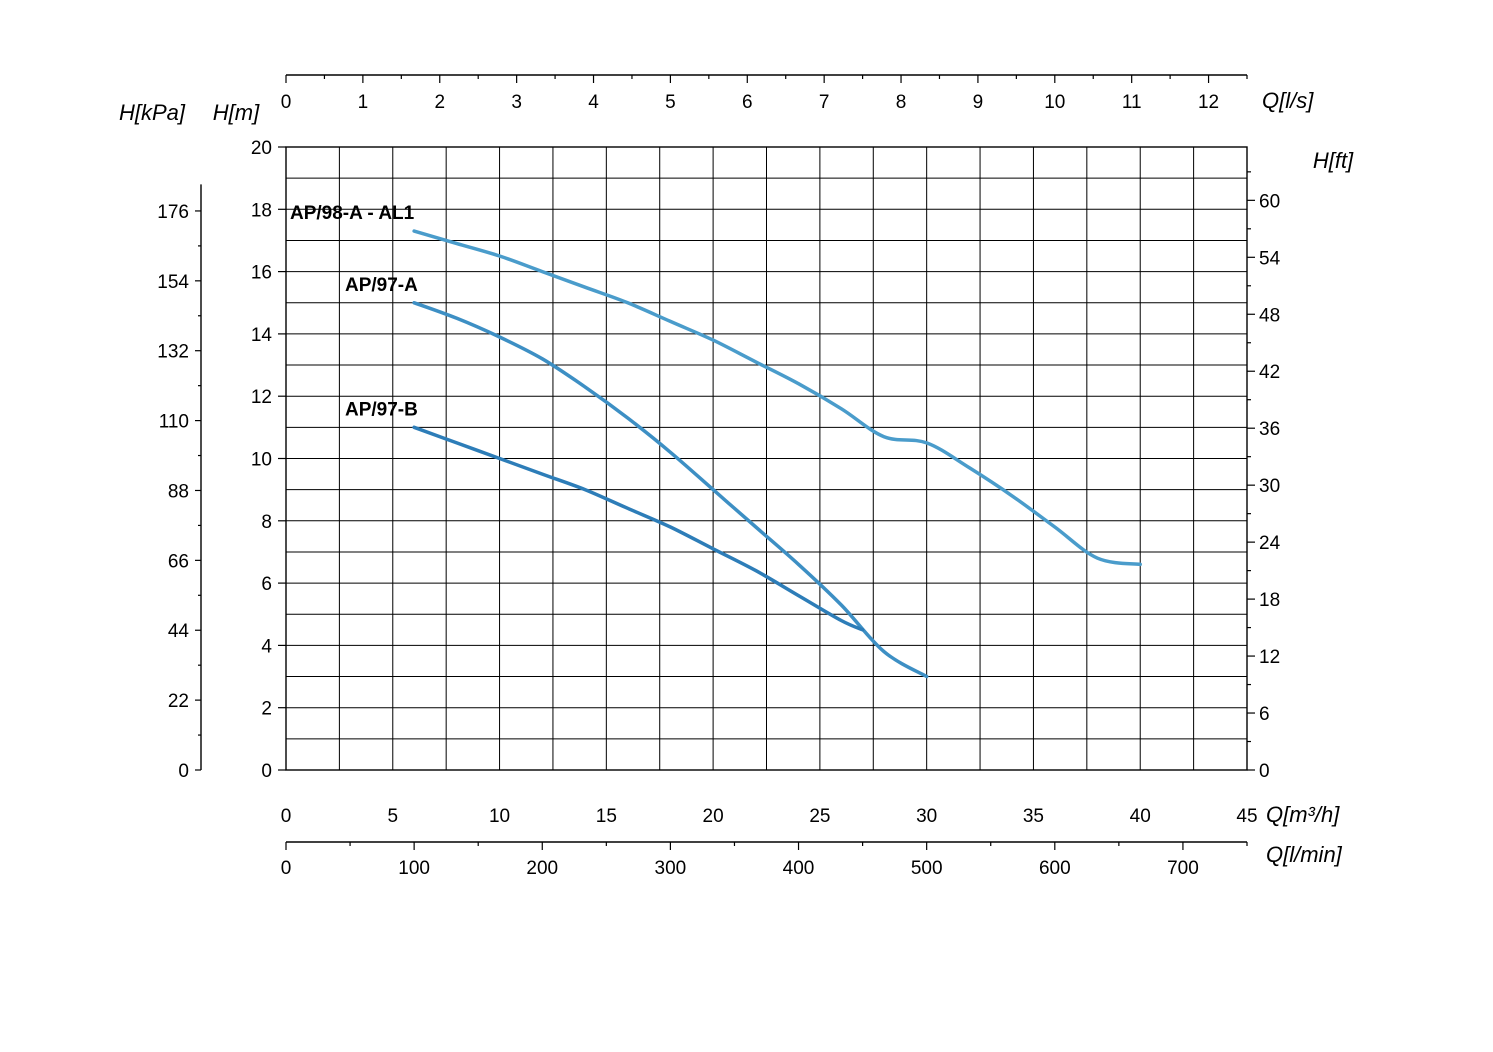 This screenshot has height=1052, width=1493. Describe the element at coordinates (261, 397) in the screenshot. I see `y-m-tick-label: 12` at that location.